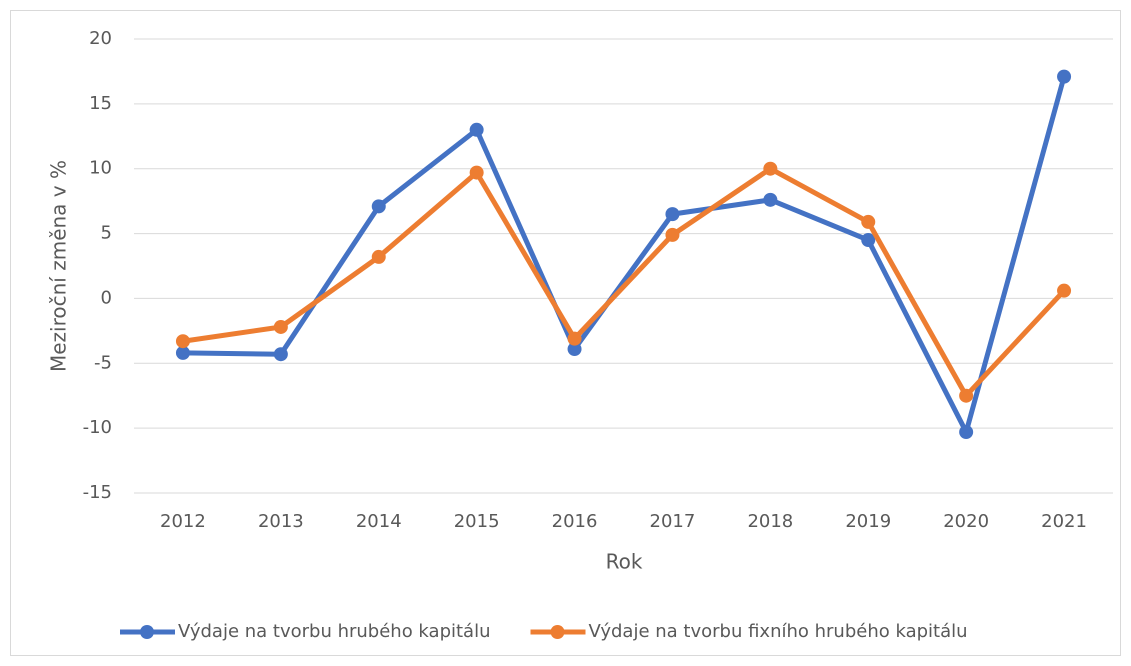 Image resolution: width=1131 pixels, height=666 pixels. Describe the element at coordinates (97, 427) in the screenshot. I see `y-tick-label: -10` at that location.